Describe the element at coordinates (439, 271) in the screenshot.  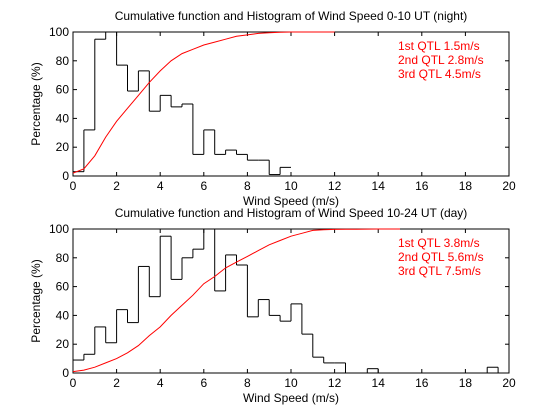
I see `quartile-annotation: 3rd QTL 7.5m/s` at that location.